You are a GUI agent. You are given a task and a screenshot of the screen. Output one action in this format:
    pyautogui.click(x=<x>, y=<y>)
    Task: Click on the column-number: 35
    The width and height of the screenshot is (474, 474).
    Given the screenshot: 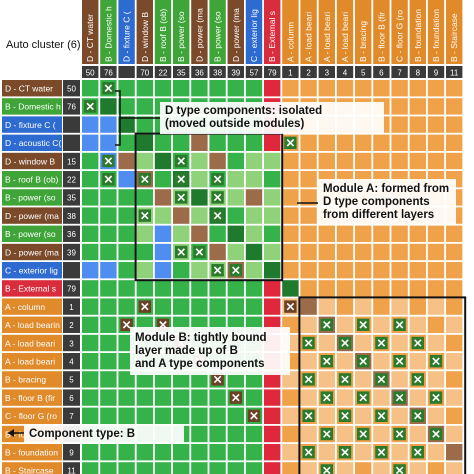 What is the action you would take?
    pyautogui.click(x=181, y=73)
    